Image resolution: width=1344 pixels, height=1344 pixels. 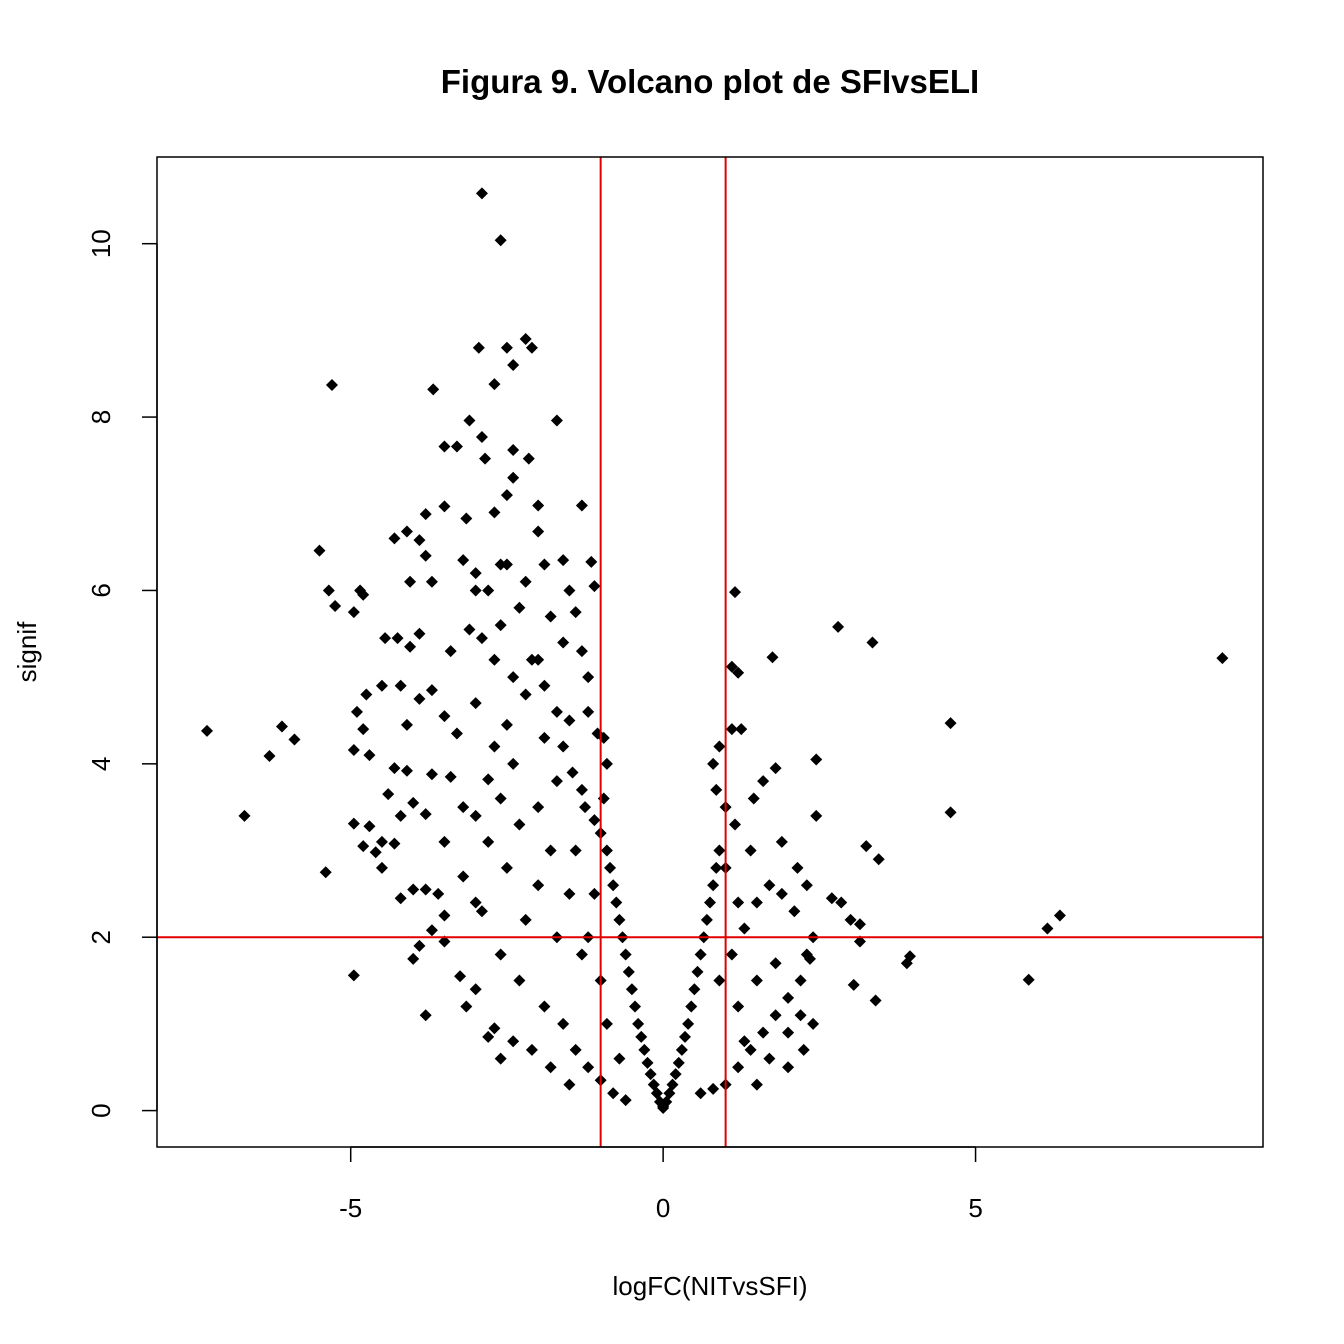 I want to click on y-tick-label: 2, so click(x=101, y=937).